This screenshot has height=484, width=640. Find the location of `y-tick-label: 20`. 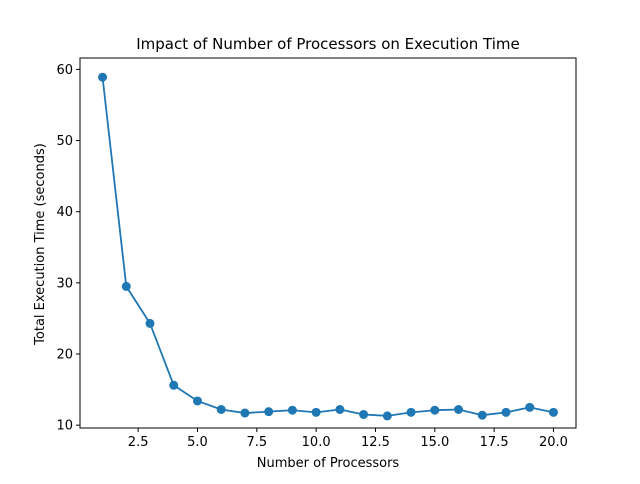

y-tick-label: 20 is located at coordinates (64, 355).